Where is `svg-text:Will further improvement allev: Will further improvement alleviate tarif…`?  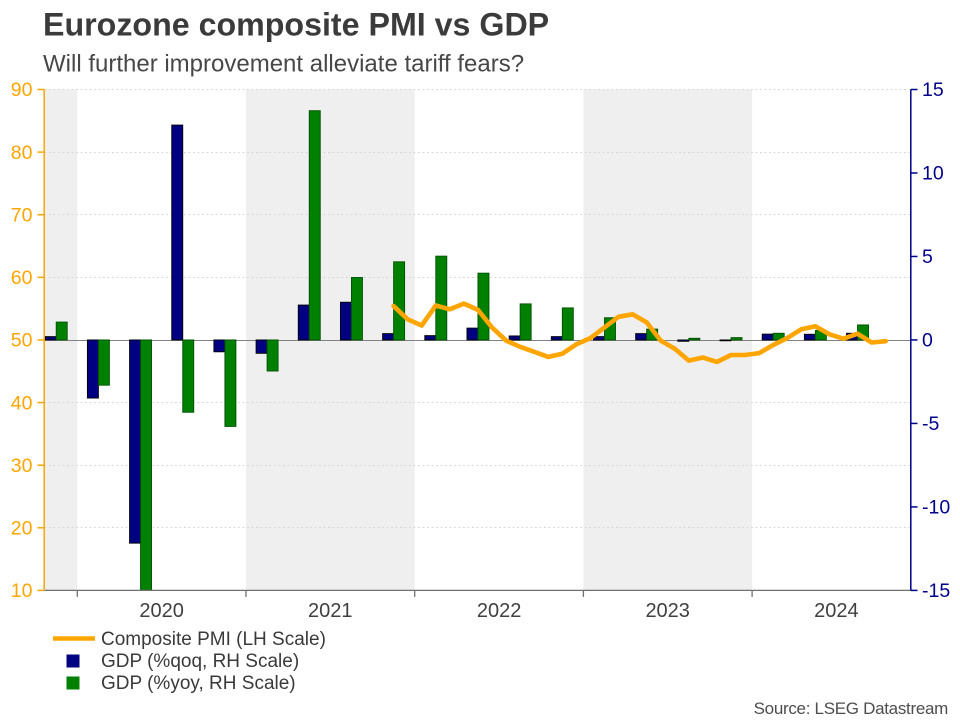 svg-text:Will further improvement allev: Will further improvement alleviate tarif… is located at coordinates (283, 64).